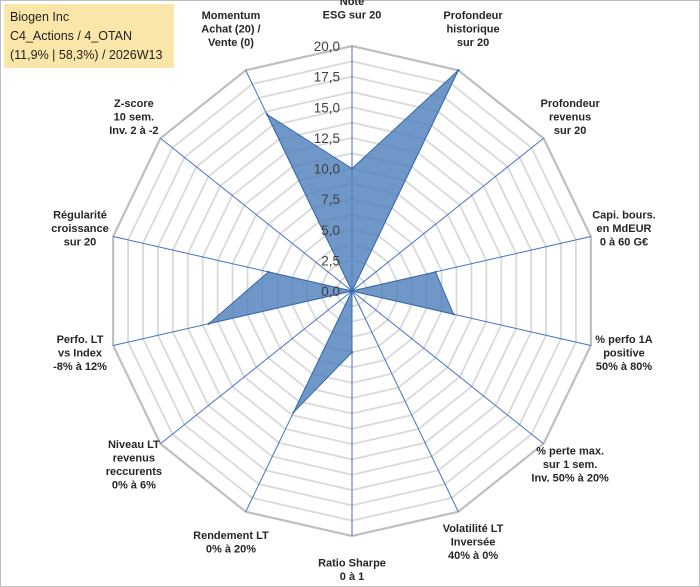 This screenshot has height=587, width=700. I want to click on axis-label: Volatilité LT Inversée 40% à 0%, so click(473, 542).